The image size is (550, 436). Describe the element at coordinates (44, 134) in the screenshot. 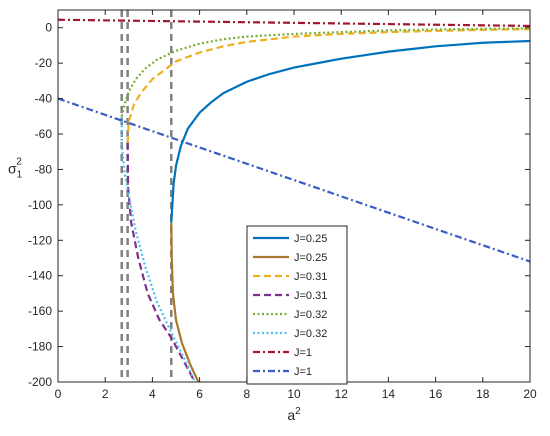

I see `y-tick-label: -60` at that location.